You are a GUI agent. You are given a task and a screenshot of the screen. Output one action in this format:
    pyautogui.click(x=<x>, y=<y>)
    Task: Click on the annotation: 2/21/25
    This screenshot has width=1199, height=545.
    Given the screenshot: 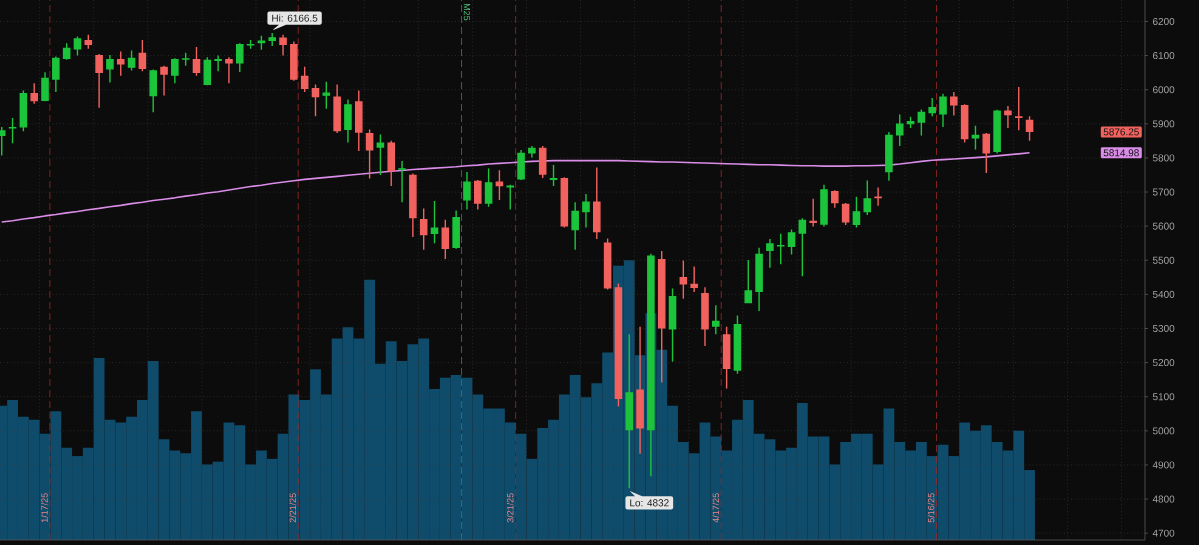 What is the action you would take?
    pyautogui.click(x=292, y=508)
    